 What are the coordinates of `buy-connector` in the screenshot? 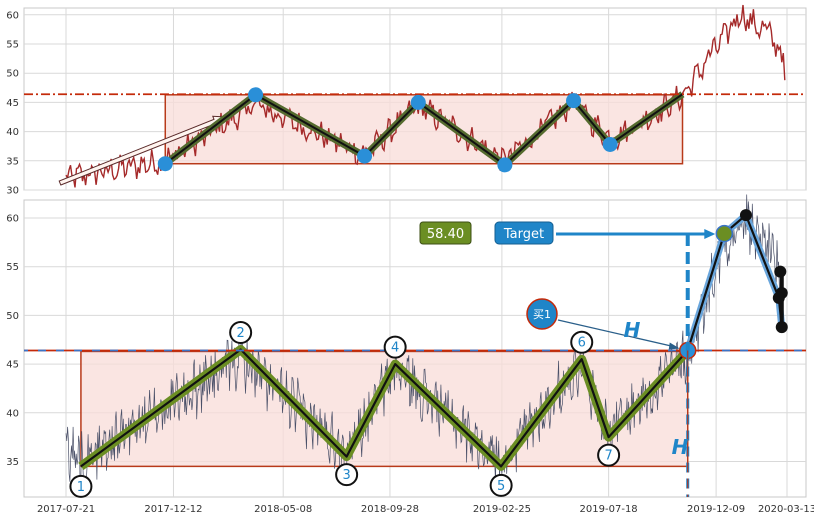 It's located at (617, 334).